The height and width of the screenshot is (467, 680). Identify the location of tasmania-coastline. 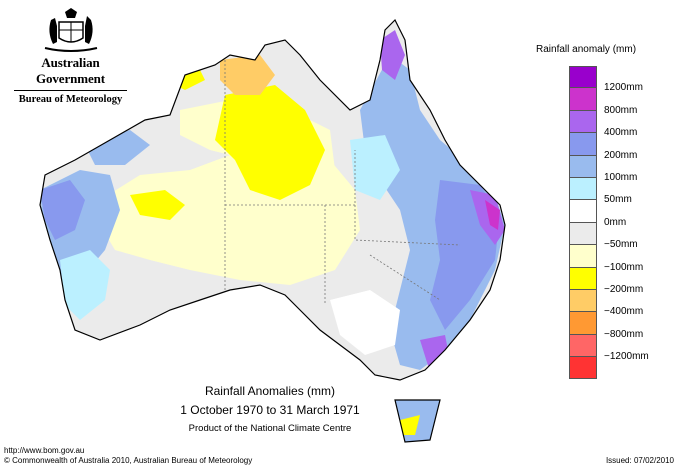
(417, 421).